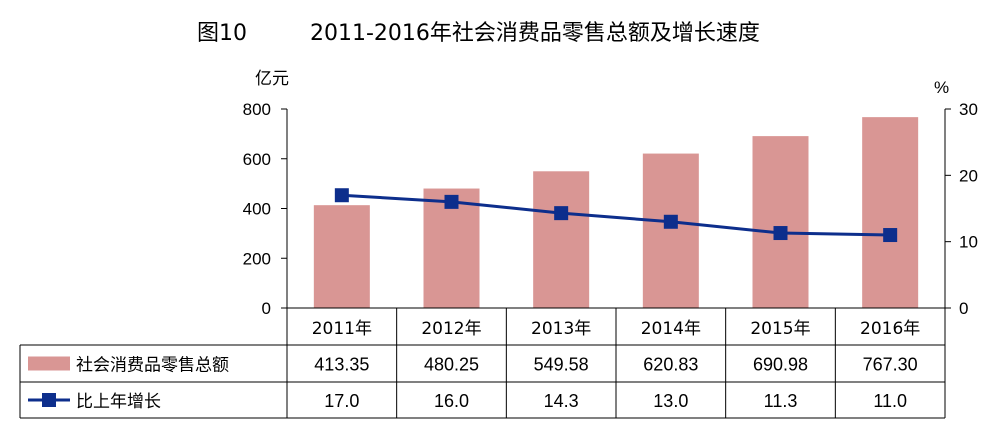  What do you see at coordinates (49, 400) in the screenshot?
I see `legend-marker-growth` at bounding box center [49, 400].